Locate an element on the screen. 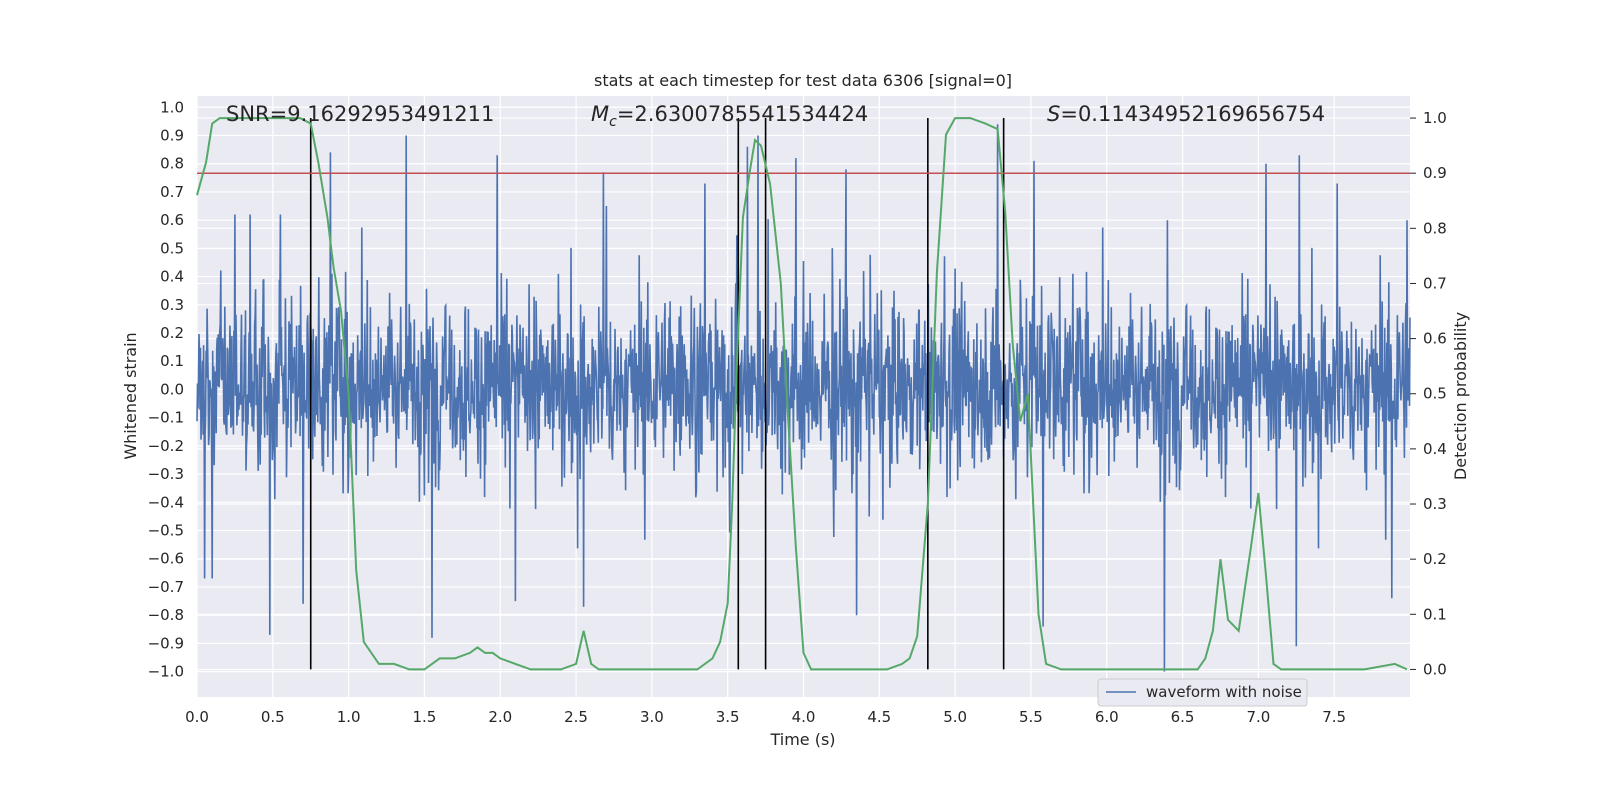 The image size is (1600, 800). y-left-tick-label: 0.4 is located at coordinates (172, 277).